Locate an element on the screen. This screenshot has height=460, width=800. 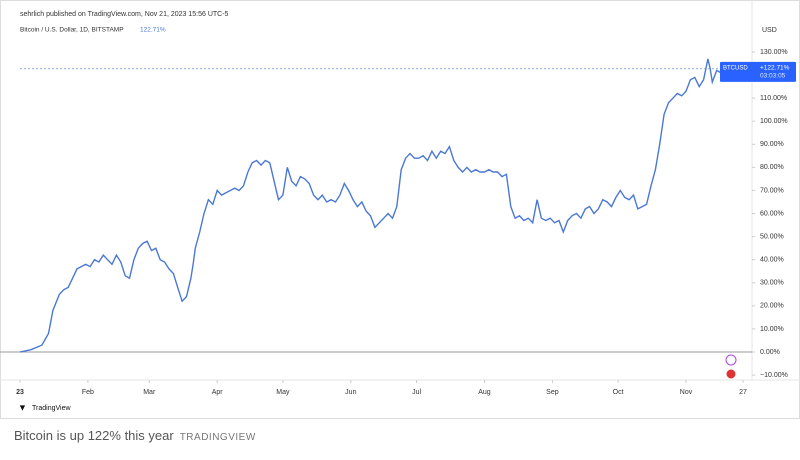
y-tick-label: 80.00% is located at coordinates (772, 167).